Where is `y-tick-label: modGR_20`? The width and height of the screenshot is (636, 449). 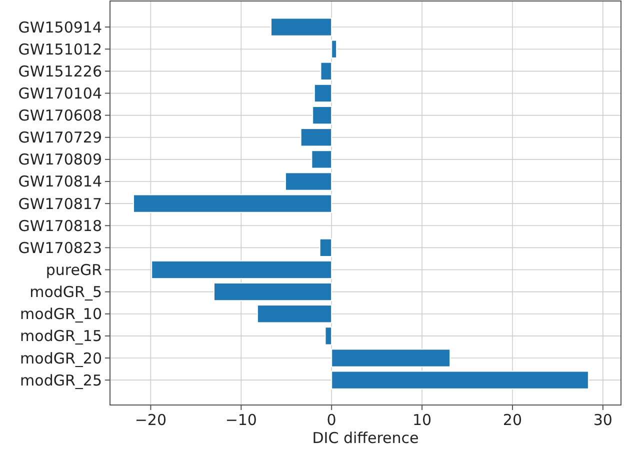
y-tick-label: modGR_20 is located at coordinates (61, 358).